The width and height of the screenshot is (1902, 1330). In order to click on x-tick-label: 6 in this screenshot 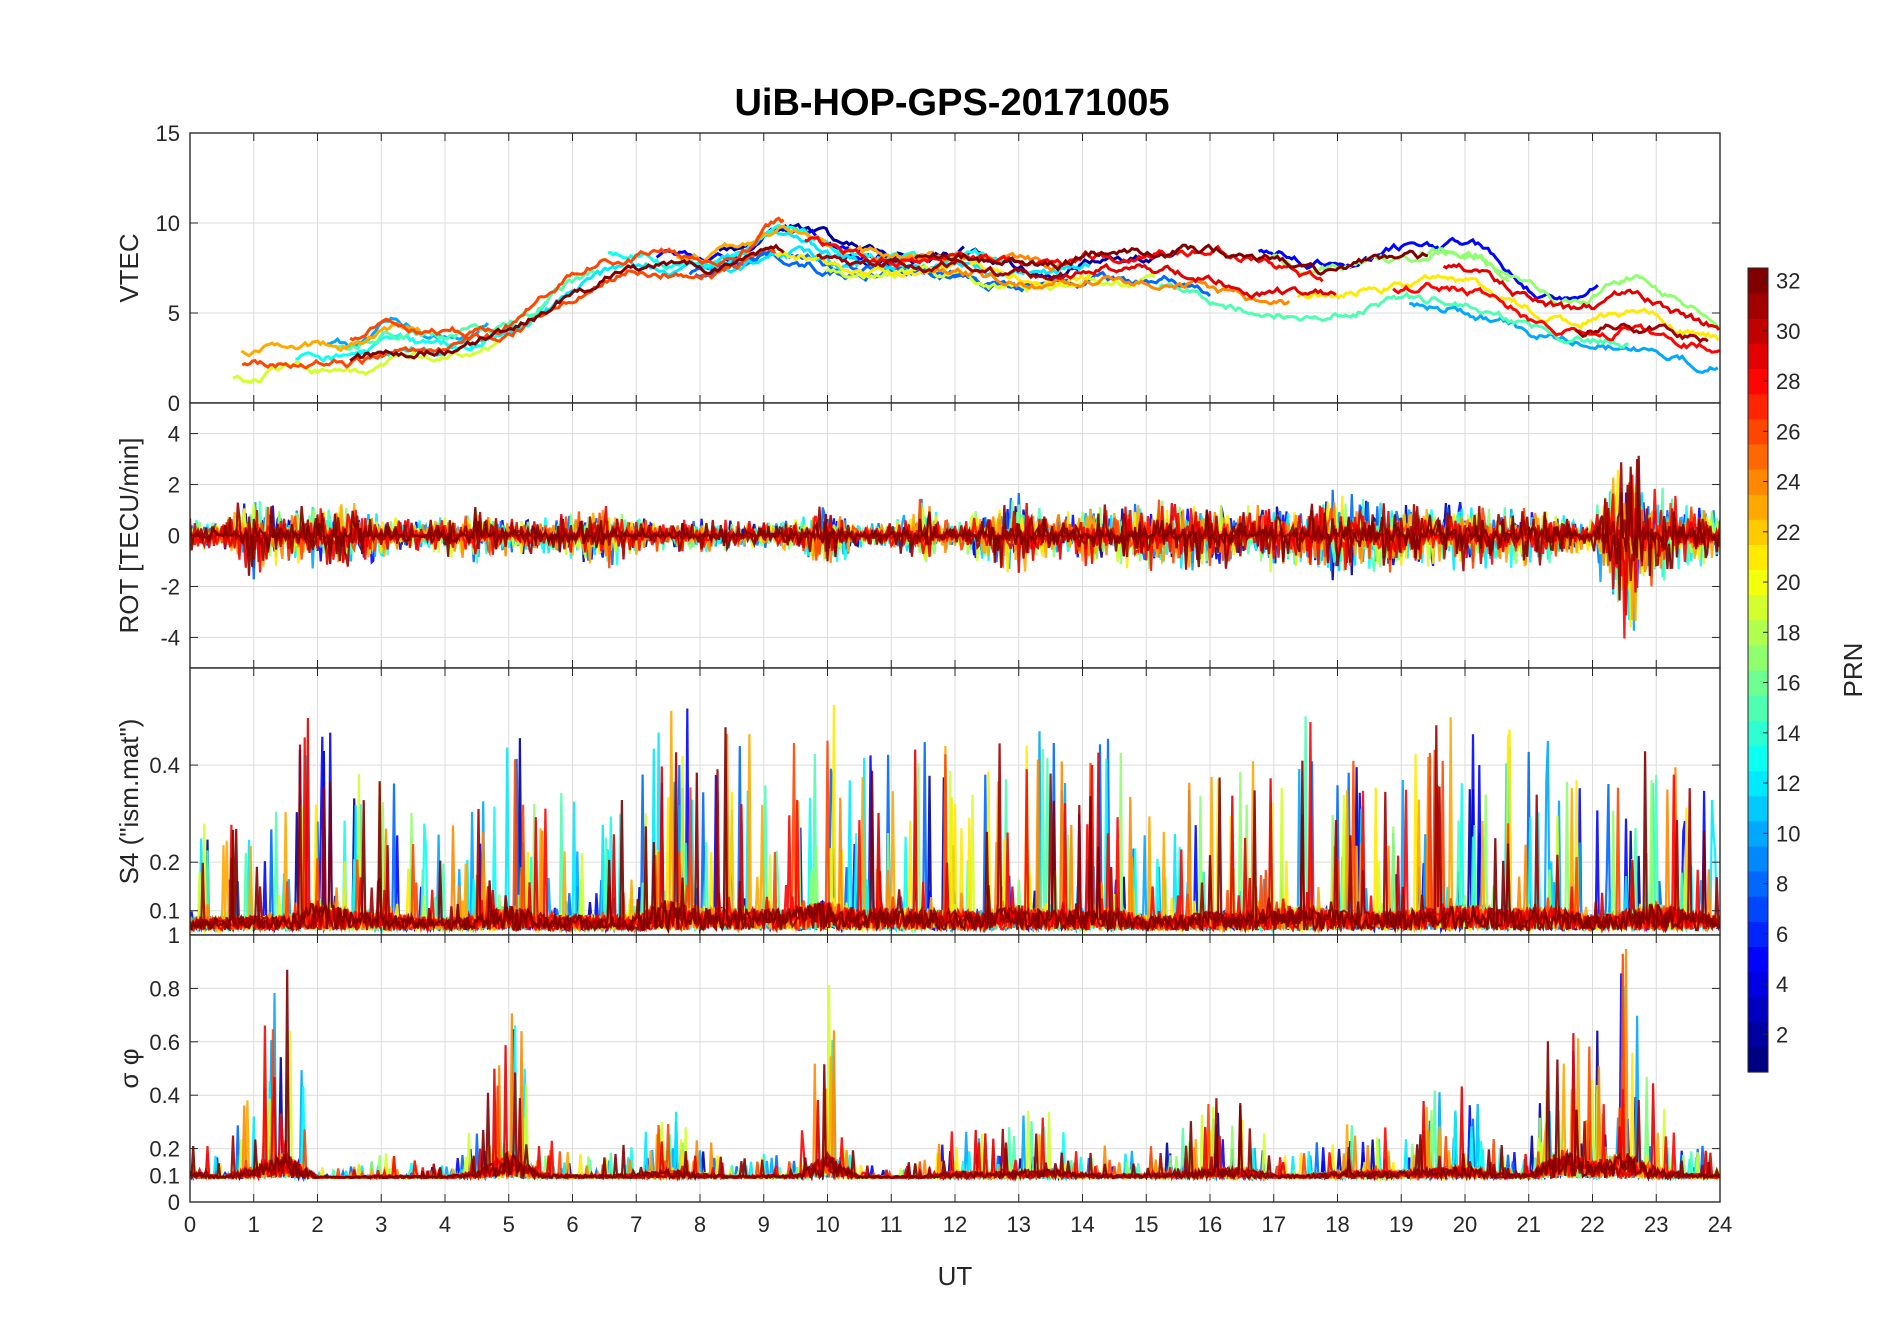, I will do `click(572, 1224)`.